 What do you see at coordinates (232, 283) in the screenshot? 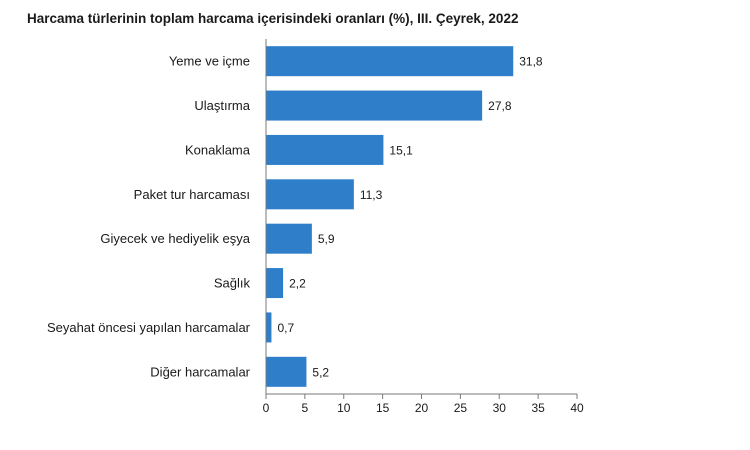
I see `category-label: Sağlık` at bounding box center [232, 283].